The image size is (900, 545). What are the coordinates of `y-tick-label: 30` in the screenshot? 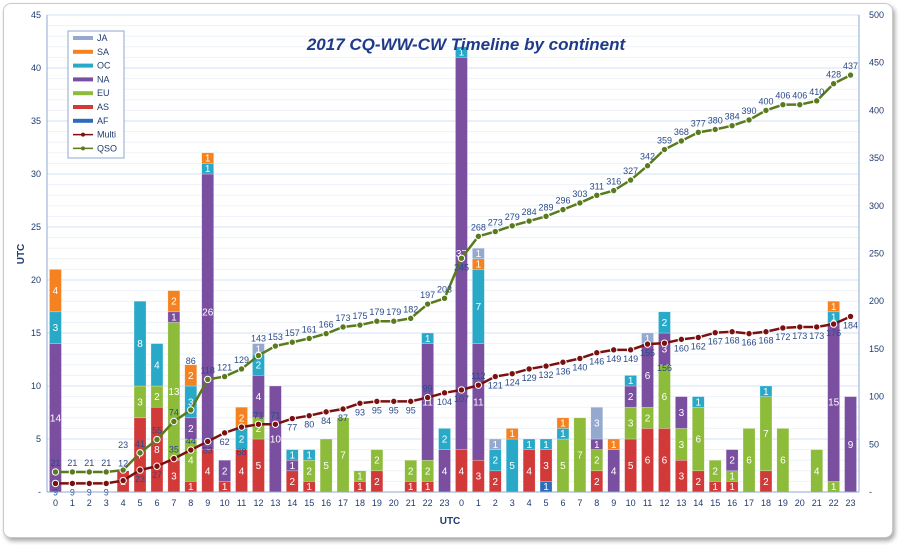 It's located at (36, 174).